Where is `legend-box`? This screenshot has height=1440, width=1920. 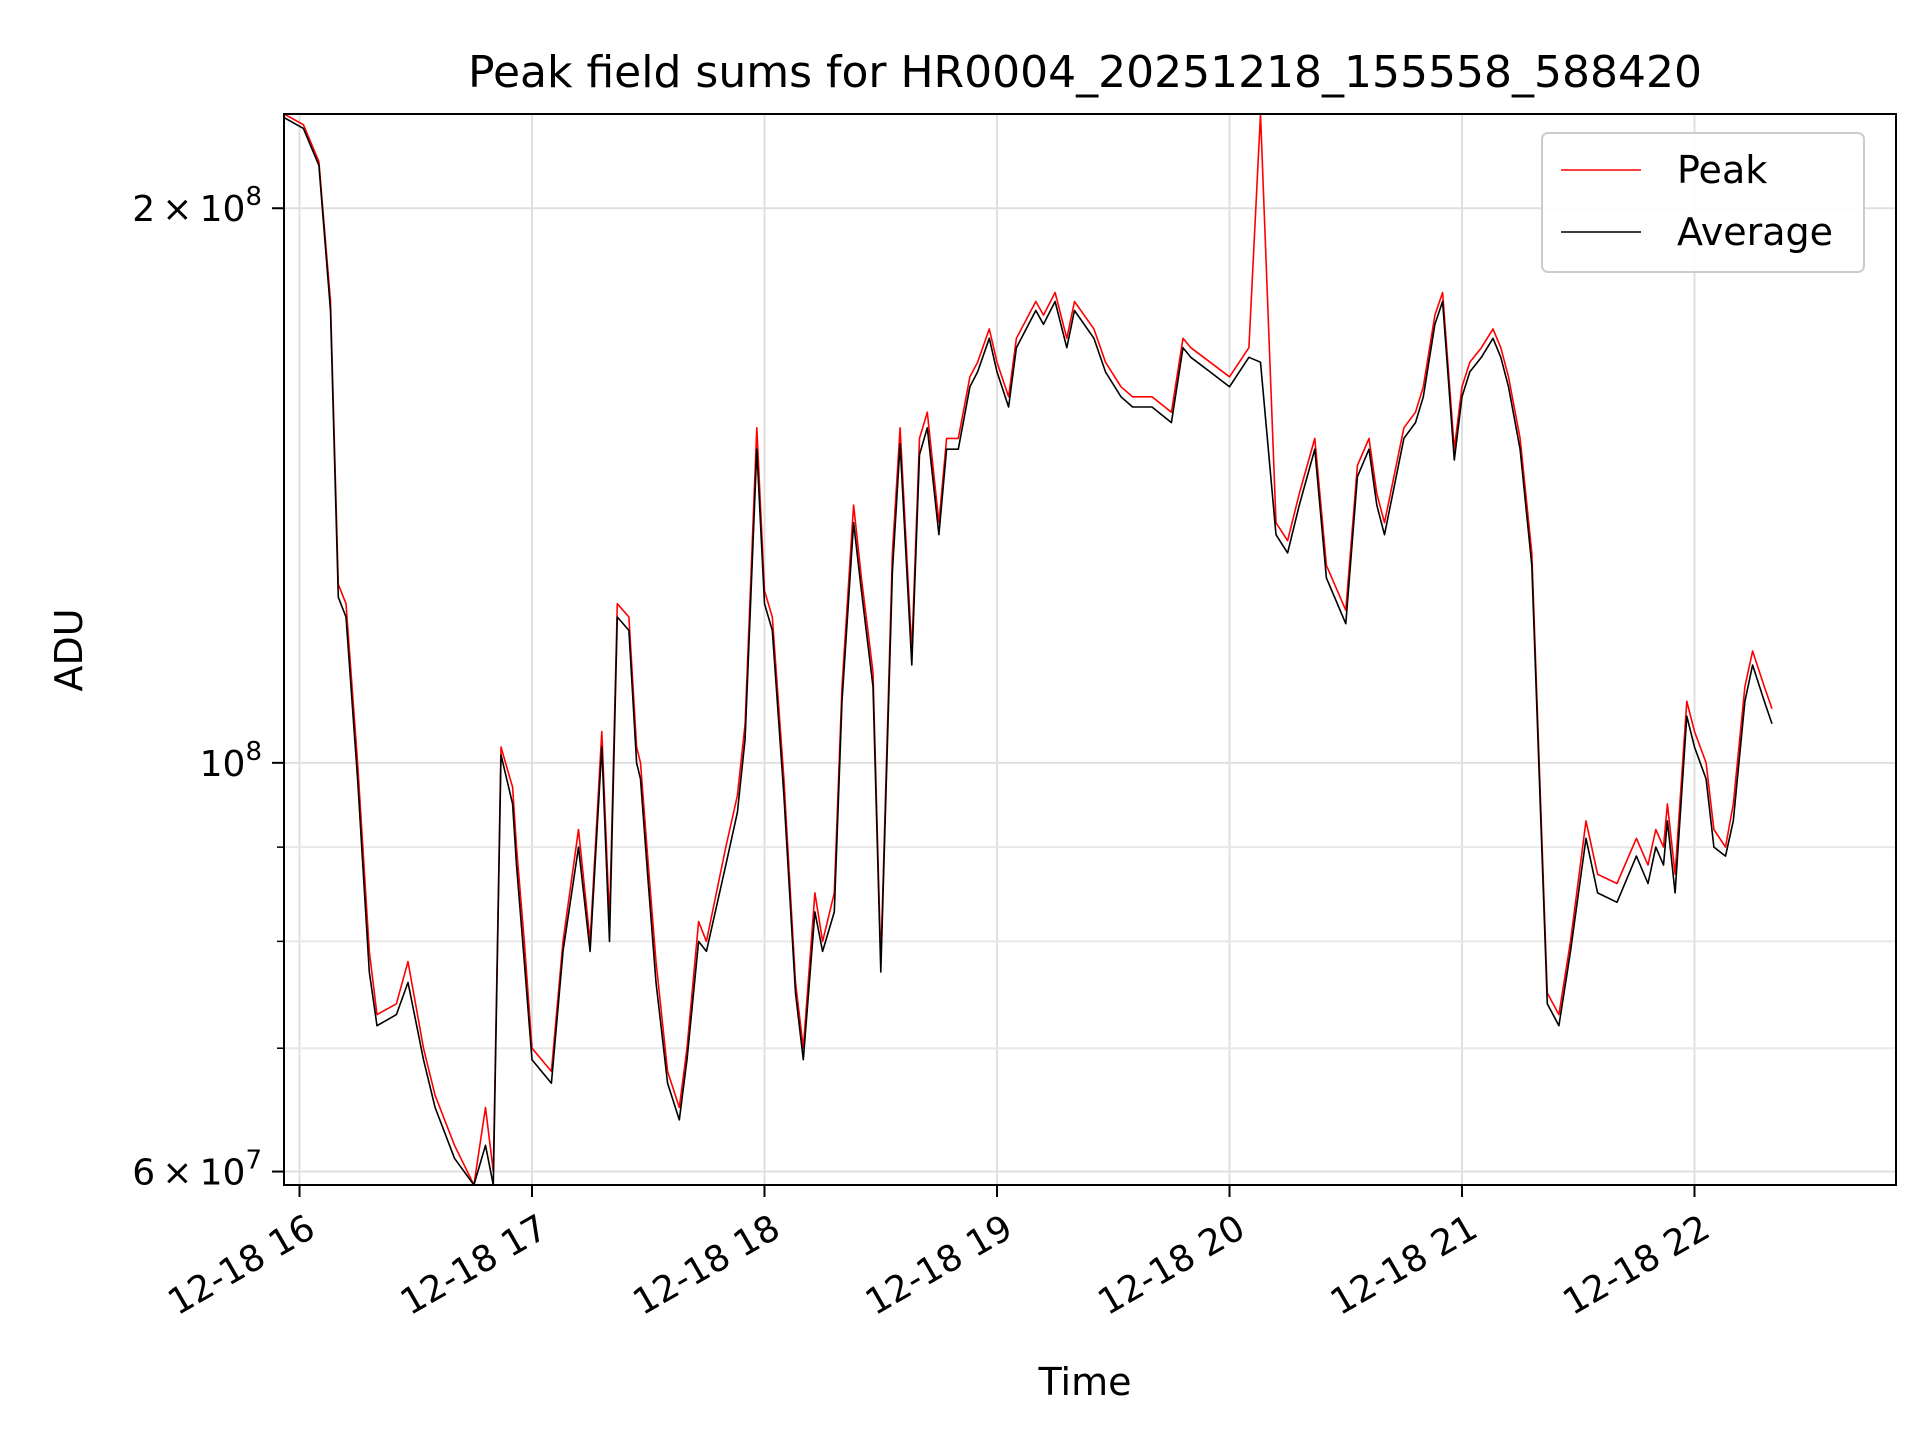 legend-box is located at coordinates (1703, 202).